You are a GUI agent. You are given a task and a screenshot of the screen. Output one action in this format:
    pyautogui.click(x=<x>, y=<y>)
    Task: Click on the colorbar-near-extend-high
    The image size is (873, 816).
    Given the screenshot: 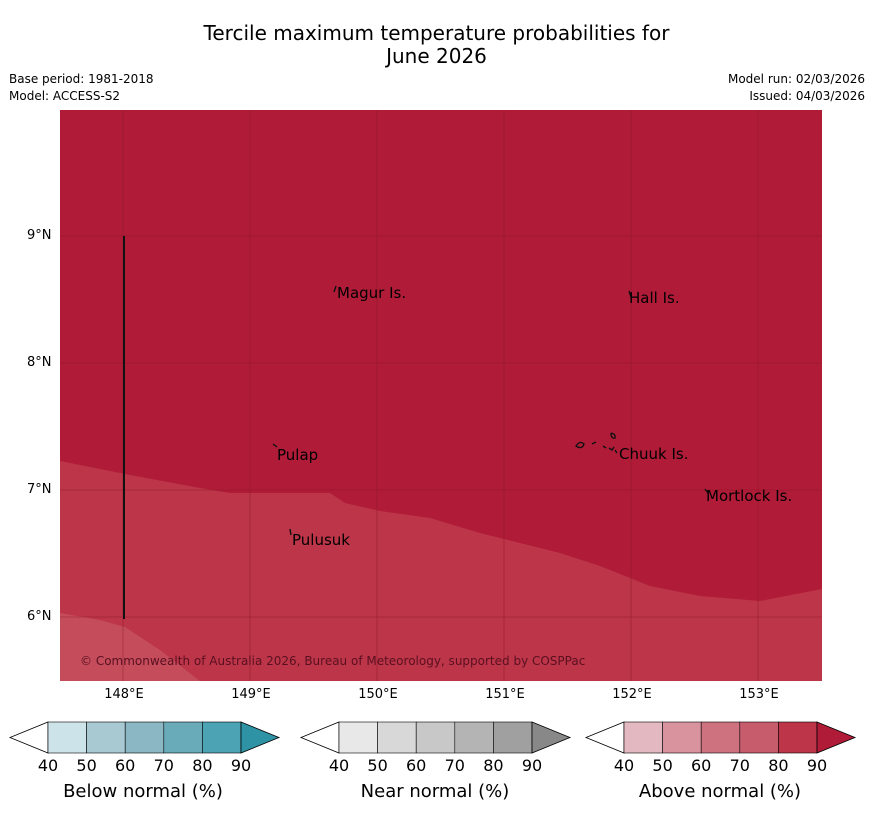 What is the action you would take?
    pyautogui.click(x=551, y=737)
    